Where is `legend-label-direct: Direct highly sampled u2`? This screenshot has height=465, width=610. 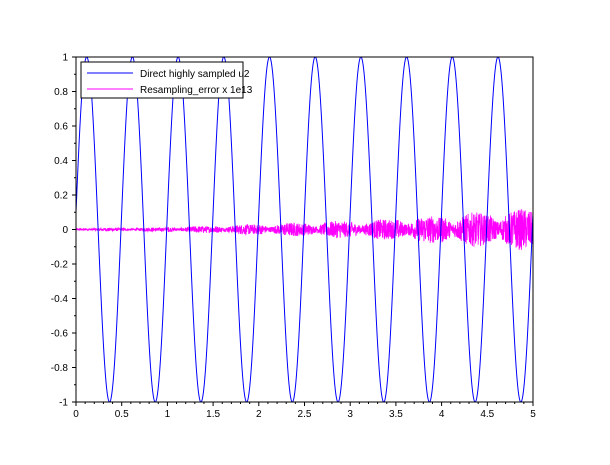 legend-label-direct: Direct highly sampled u2 is located at coordinates (195, 74).